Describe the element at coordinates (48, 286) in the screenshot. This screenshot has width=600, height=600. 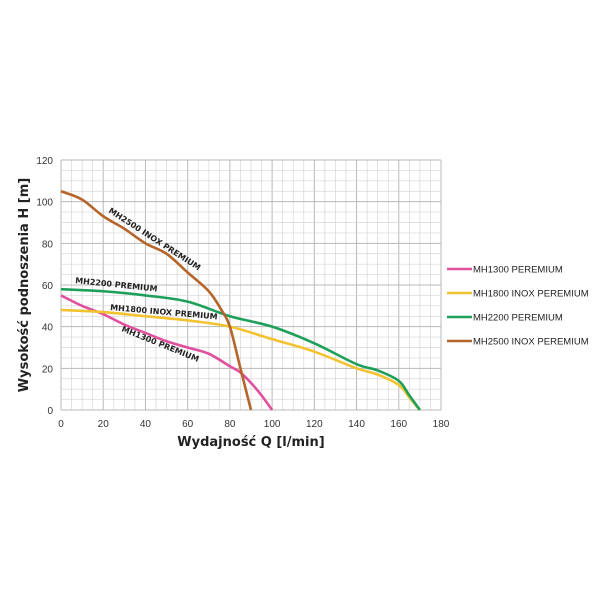
I see `y-tick-label: 60` at that location.